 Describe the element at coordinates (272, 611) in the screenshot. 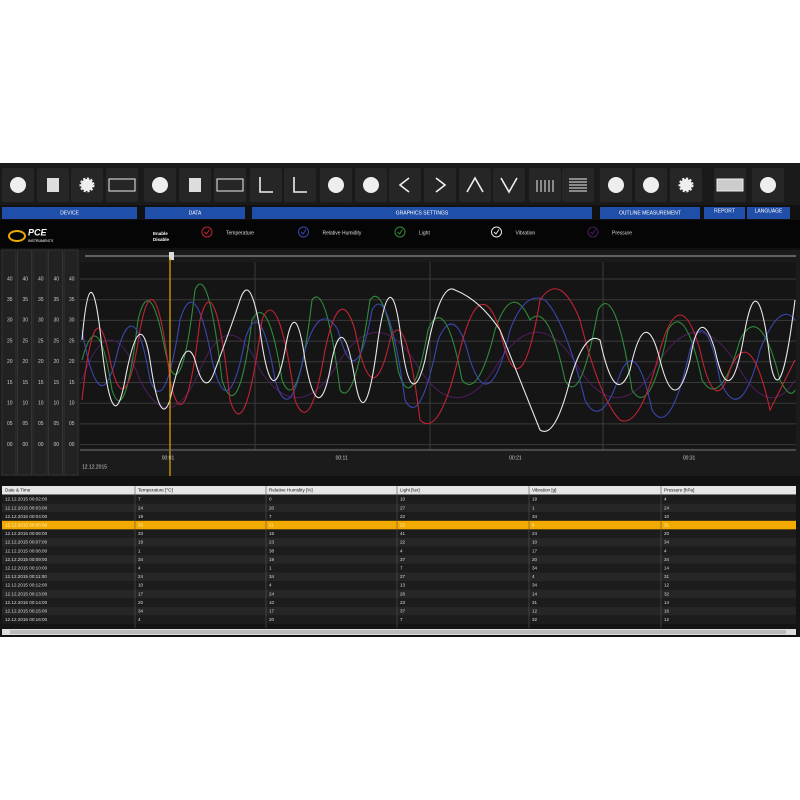

I see `table-cell: 17` at that location.